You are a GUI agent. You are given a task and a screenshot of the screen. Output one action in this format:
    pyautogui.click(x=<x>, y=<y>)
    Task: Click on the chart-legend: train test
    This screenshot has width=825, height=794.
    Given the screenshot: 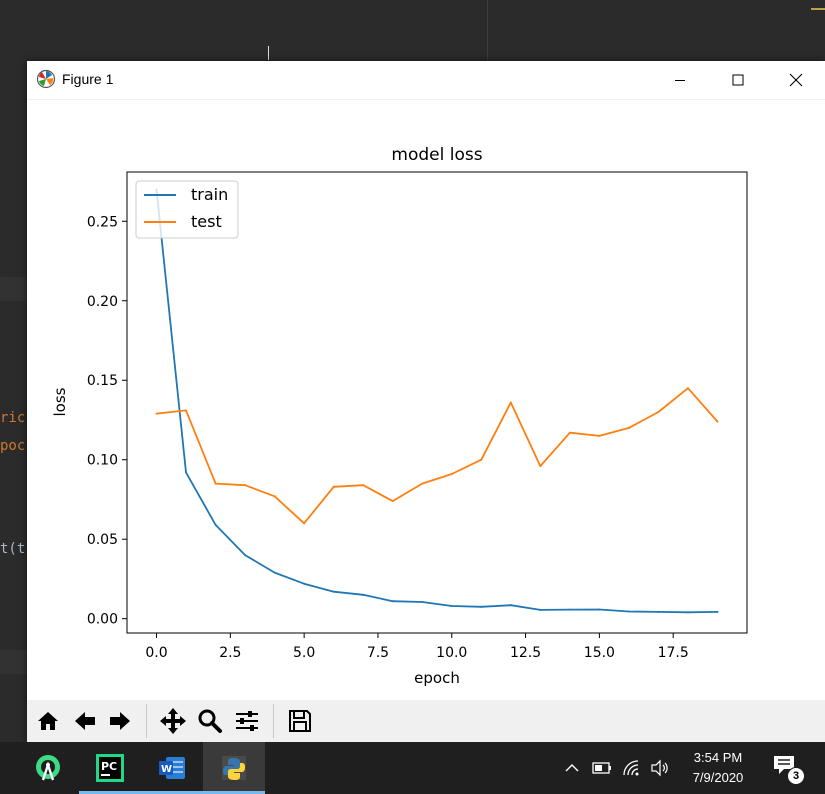 What is the action you would take?
    pyautogui.click(x=187, y=209)
    